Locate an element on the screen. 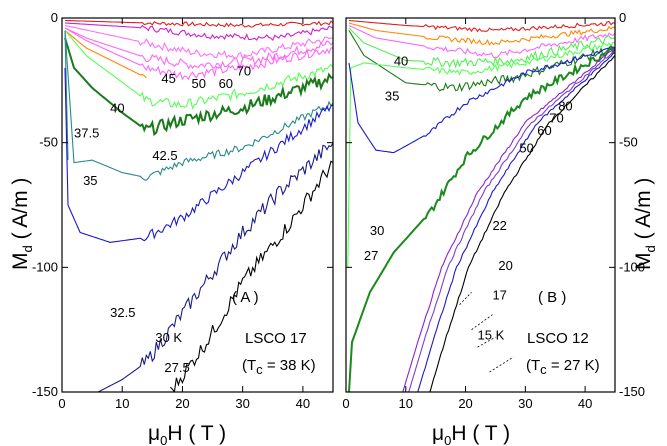 This screenshot has width=667, height=446. curve-label: 80 is located at coordinates (565, 105).